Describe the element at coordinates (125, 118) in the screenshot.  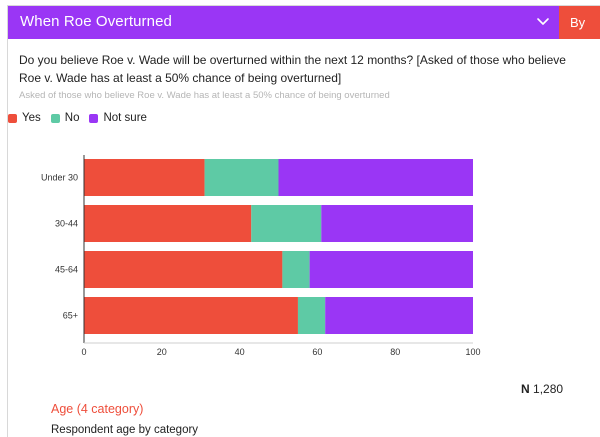
I see `legend-label-not-sure: Not sure` at that location.